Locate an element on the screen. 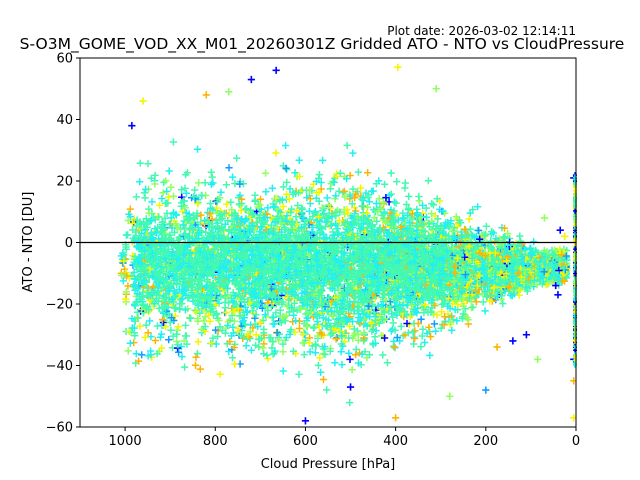 The width and height of the screenshot is (640, 480). plot-date: Plot date: 2026-03-02 12:14:11 is located at coordinates (481, 31).